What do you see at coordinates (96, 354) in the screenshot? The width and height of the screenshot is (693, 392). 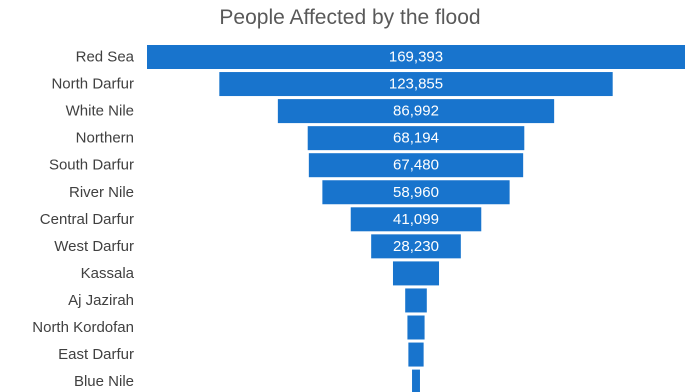 I see `category-label: East Darfur` at bounding box center [96, 354].